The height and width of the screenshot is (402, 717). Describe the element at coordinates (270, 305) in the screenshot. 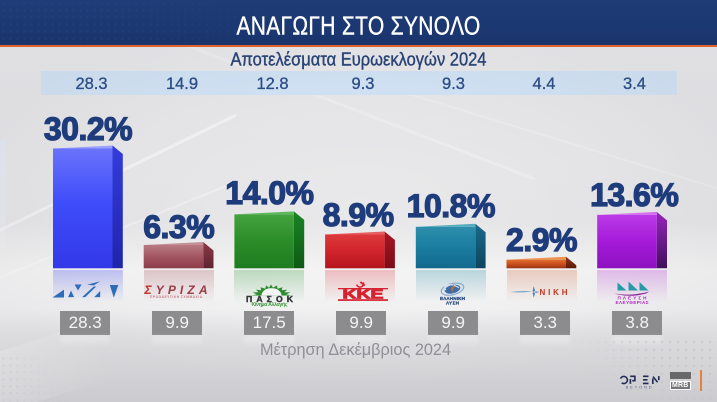

I see `svg-text: Κίνημα Αλλαγής` at that location.